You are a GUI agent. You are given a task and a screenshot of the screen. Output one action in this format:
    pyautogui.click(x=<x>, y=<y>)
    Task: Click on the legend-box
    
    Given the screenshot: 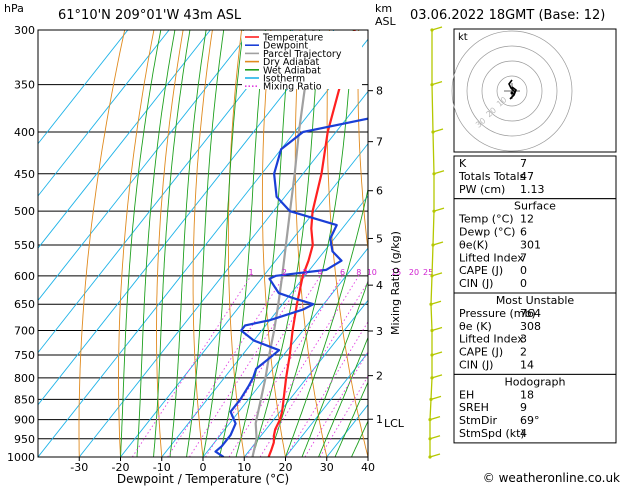 What is the action you would take?
    pyautogui.click(x=302, y=60)
    